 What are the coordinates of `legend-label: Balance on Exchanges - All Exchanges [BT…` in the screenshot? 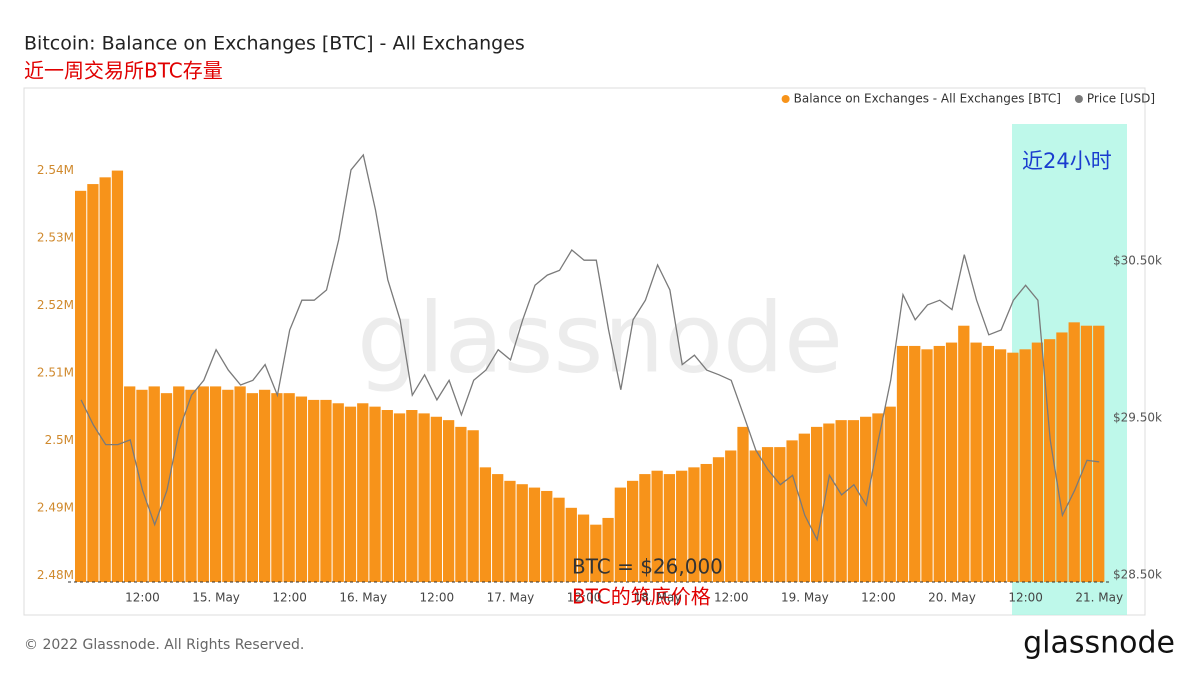 It's located at (927, 99).